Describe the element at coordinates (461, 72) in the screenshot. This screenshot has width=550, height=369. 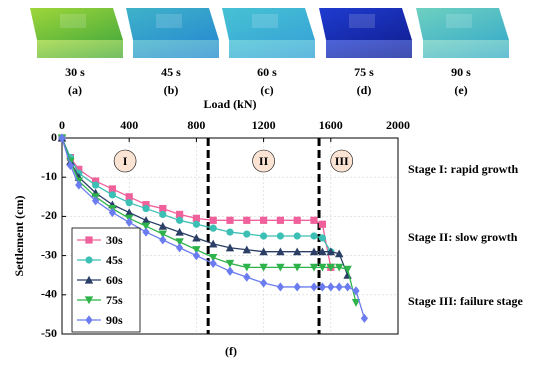
I see `panel-time: 90 s` at that location.